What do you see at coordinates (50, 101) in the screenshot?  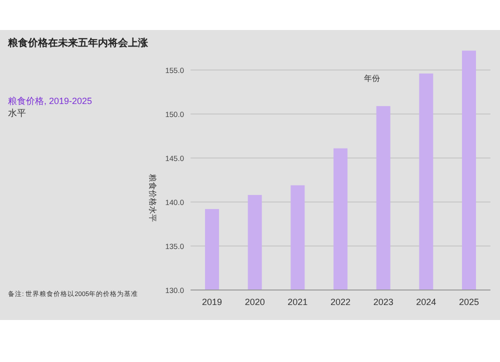 I see `subtitle: 粮食价格, 2019-2025` at bounding box center [50, 101].